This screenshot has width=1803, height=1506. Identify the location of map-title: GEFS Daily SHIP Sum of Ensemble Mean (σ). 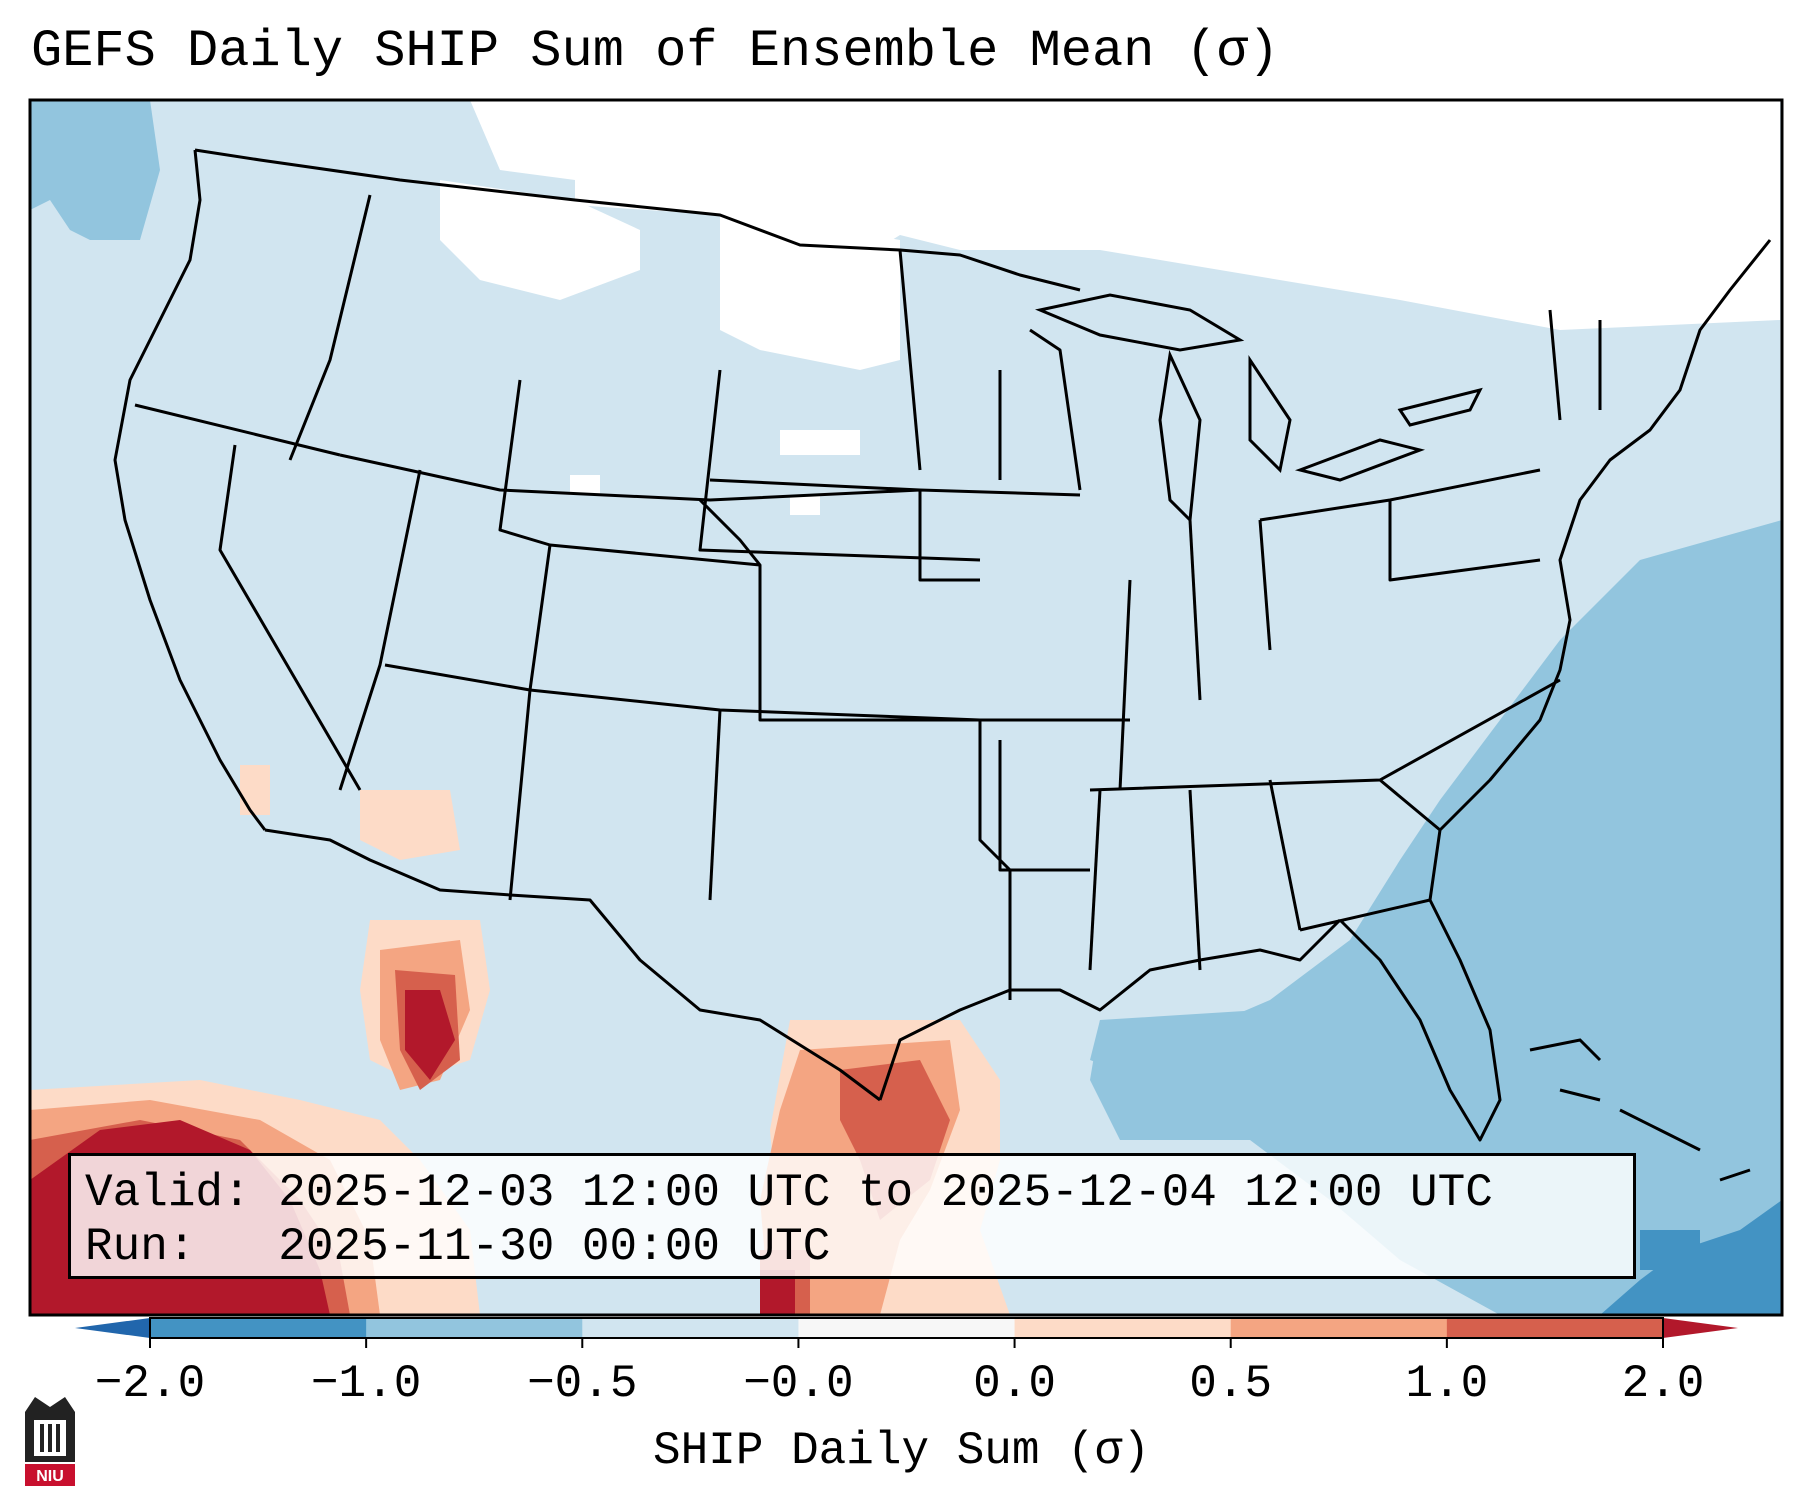
(655, 51).